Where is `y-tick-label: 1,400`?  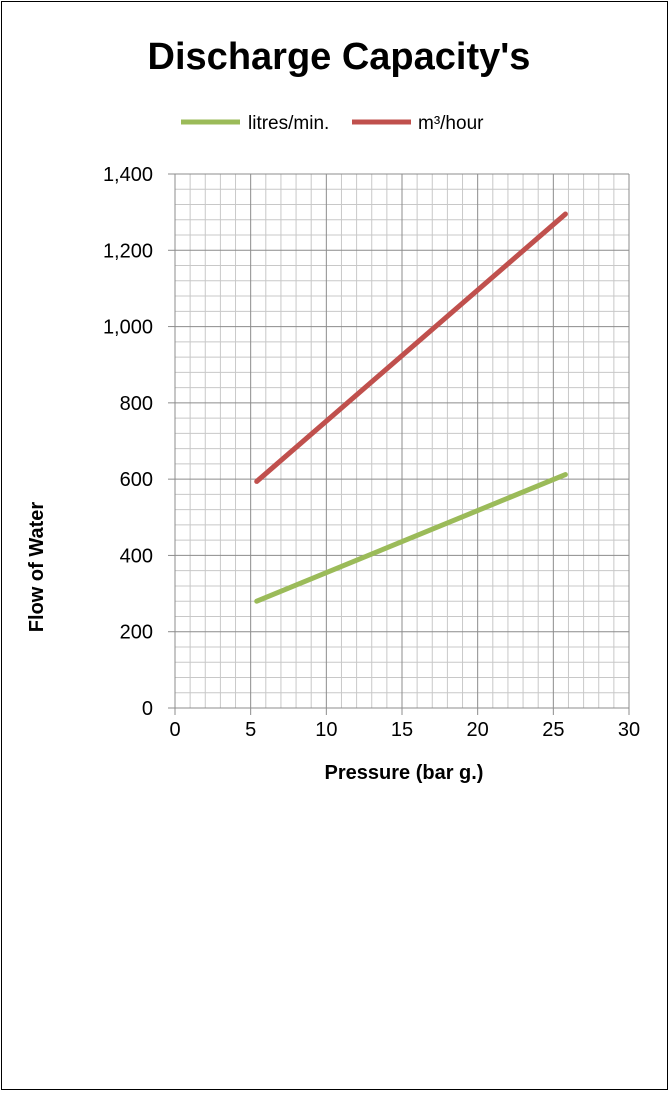
y-tick-label: 1,400 is located at coordinates (128, 175).